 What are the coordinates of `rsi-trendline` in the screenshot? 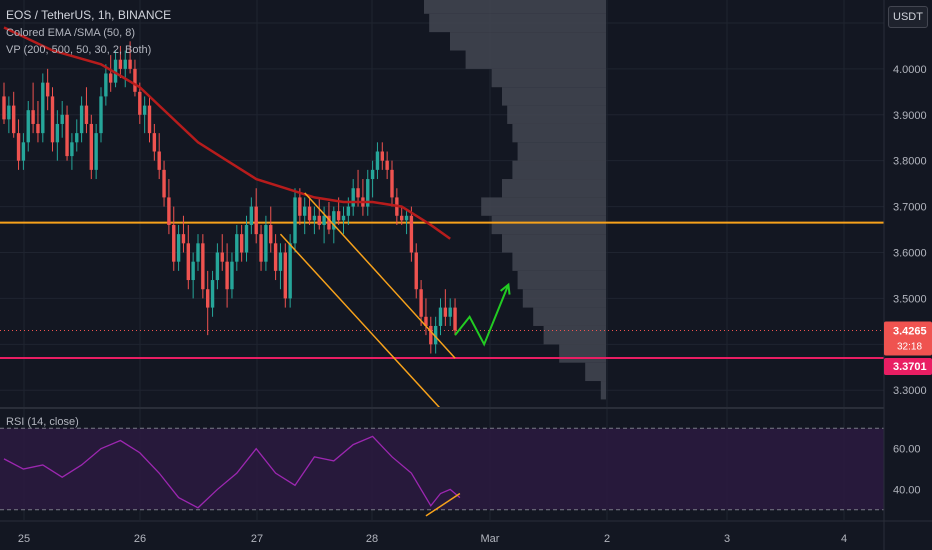 It's located at (443, 504).